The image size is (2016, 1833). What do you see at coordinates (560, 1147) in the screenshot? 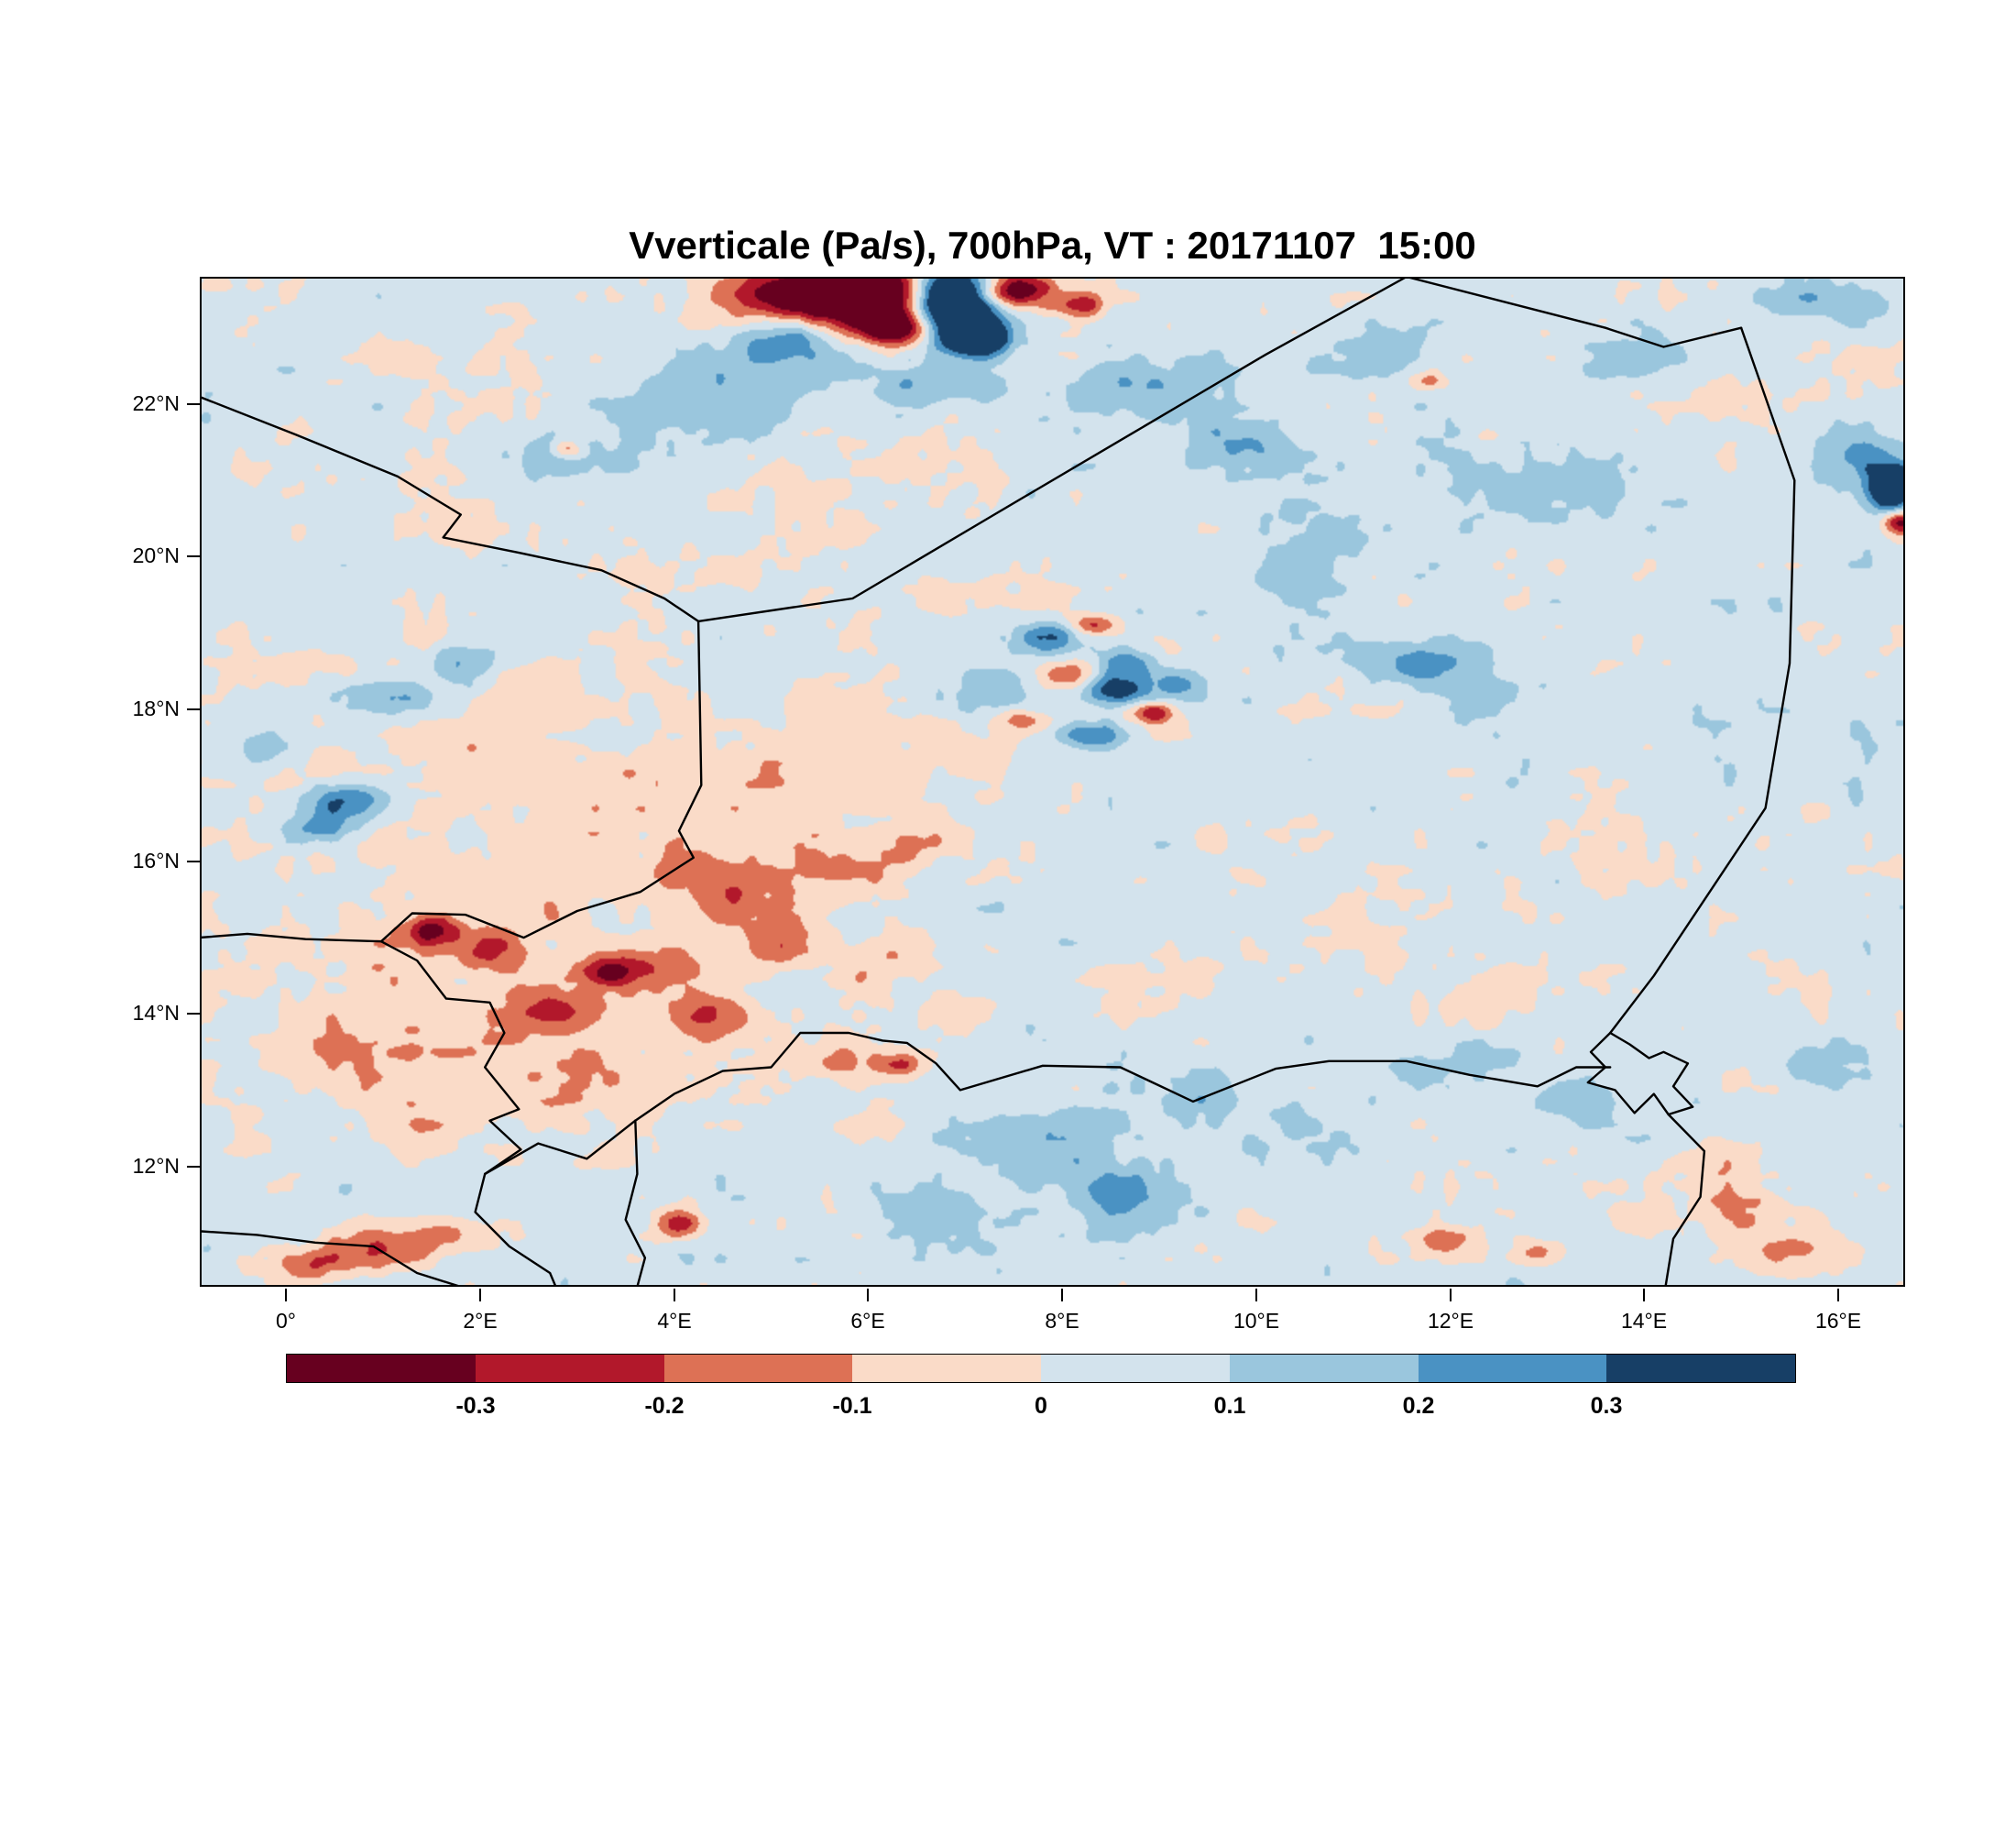
I see `border-niger-benin` at bounding box center [560, 1147].